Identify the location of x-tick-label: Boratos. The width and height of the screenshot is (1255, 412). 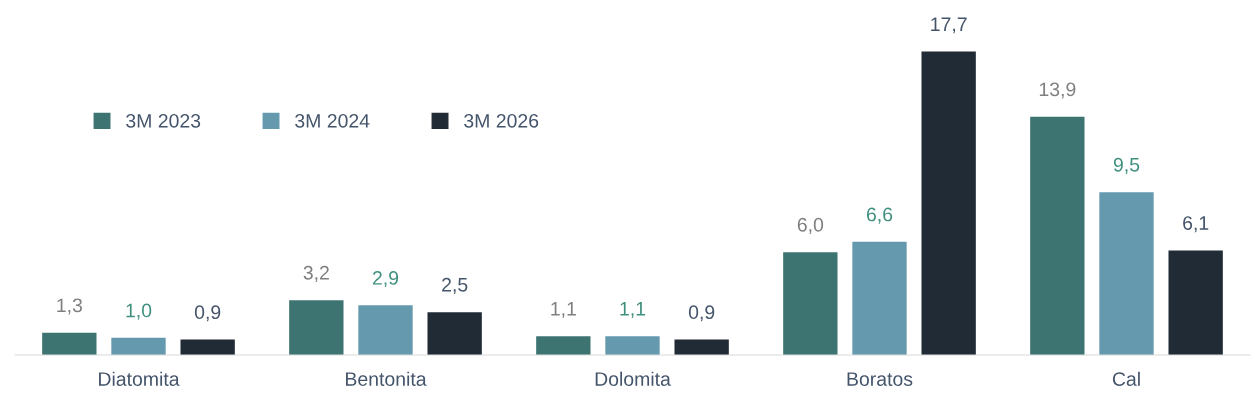
(880, 379).